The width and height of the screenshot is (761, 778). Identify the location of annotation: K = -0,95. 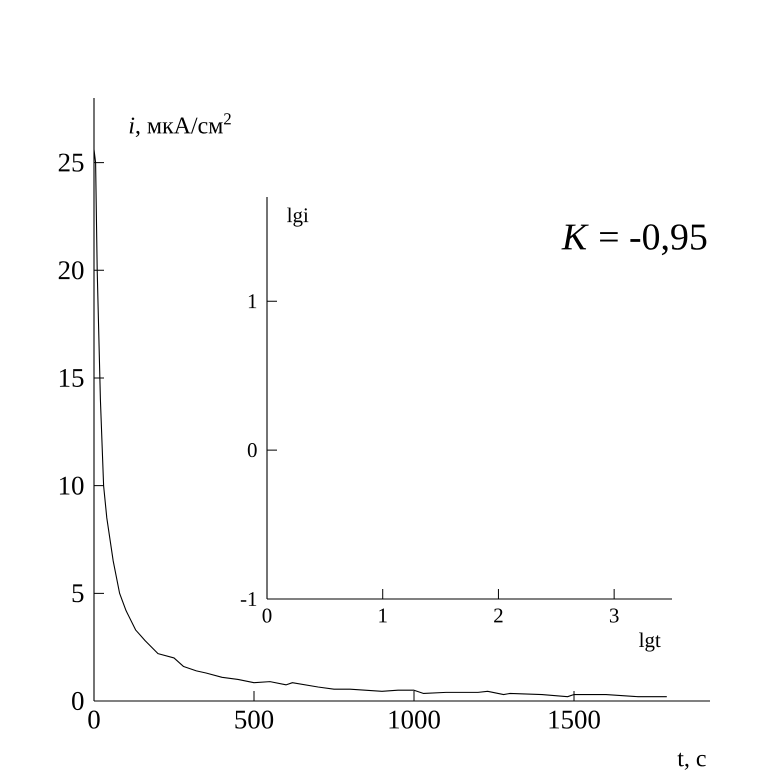
(633, 240).